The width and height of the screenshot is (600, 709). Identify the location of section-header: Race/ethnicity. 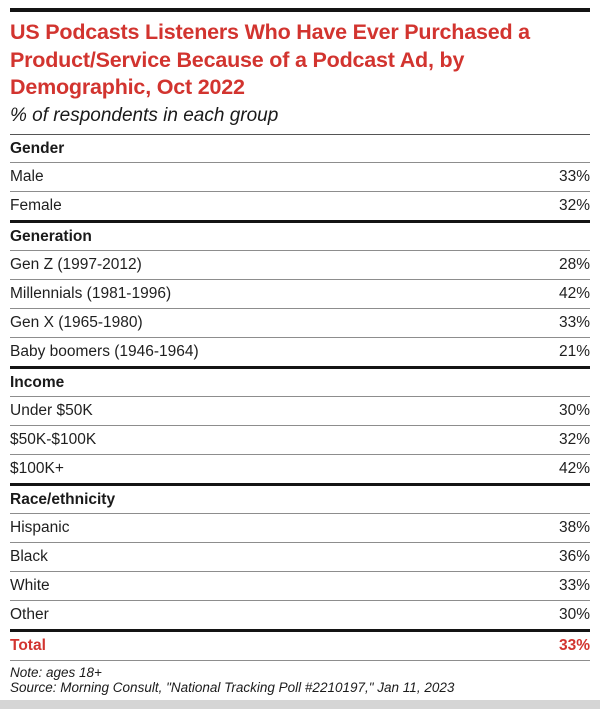
(300, 500).